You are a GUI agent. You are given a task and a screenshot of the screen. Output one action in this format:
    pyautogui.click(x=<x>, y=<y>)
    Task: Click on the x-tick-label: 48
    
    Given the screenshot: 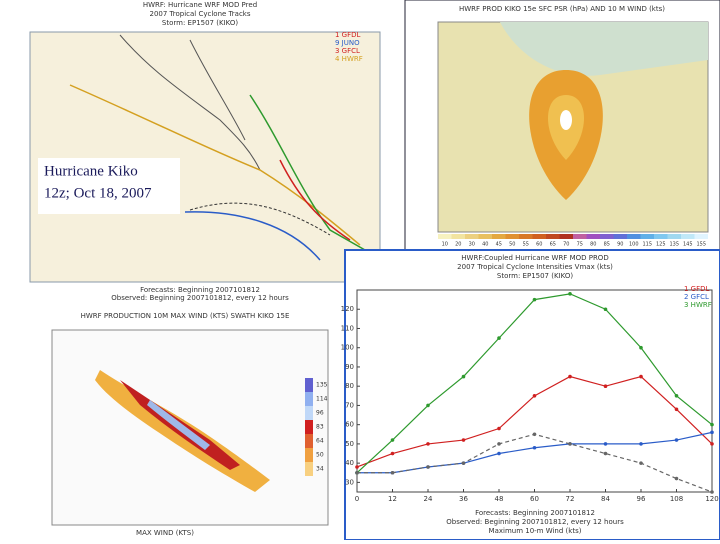 What is the action you would take?
    pyautogui.click(x=499, y=499)
    